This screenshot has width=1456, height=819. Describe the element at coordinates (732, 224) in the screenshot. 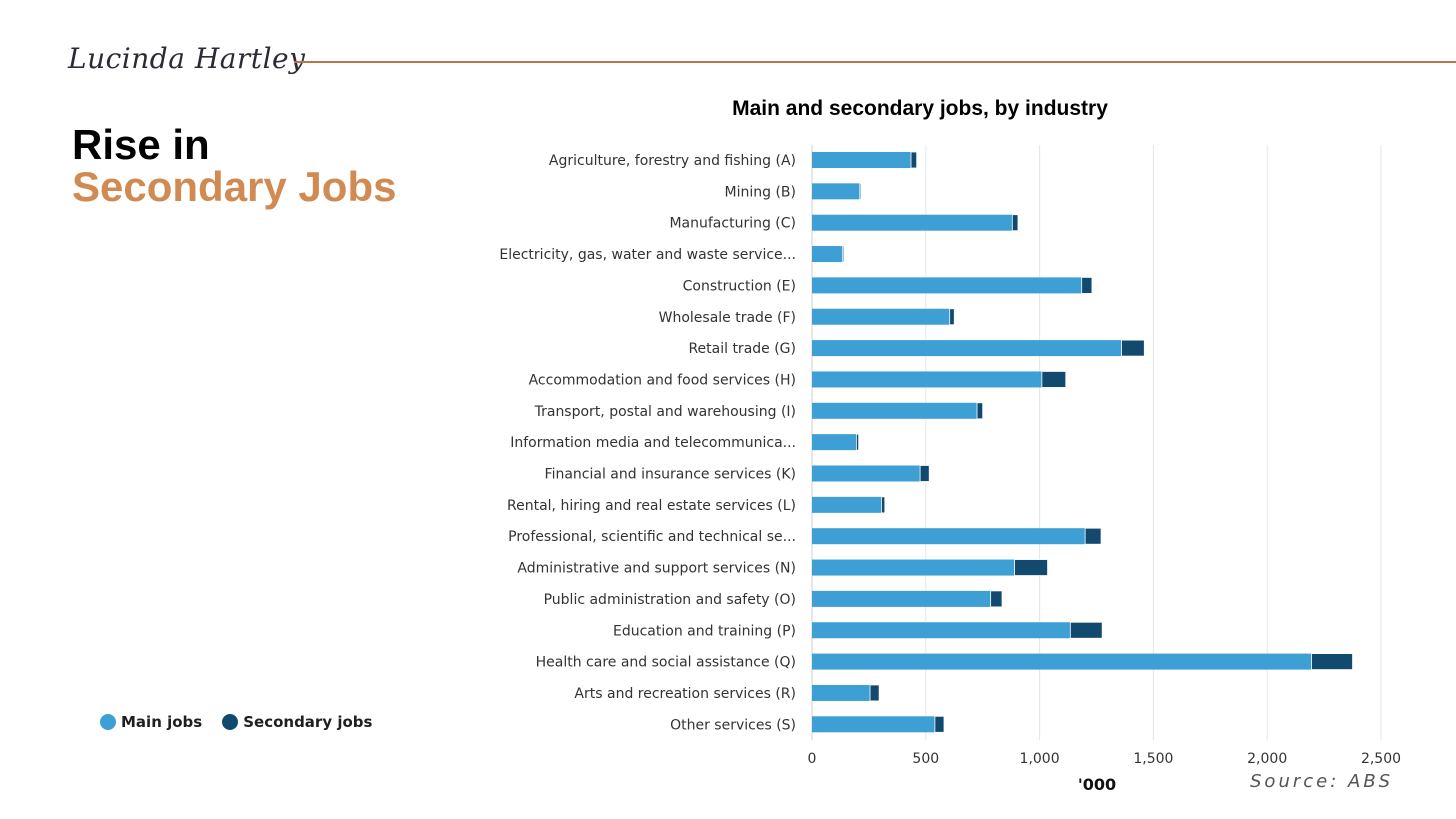

I see `category-label: Manufacturing (C)` at that location.